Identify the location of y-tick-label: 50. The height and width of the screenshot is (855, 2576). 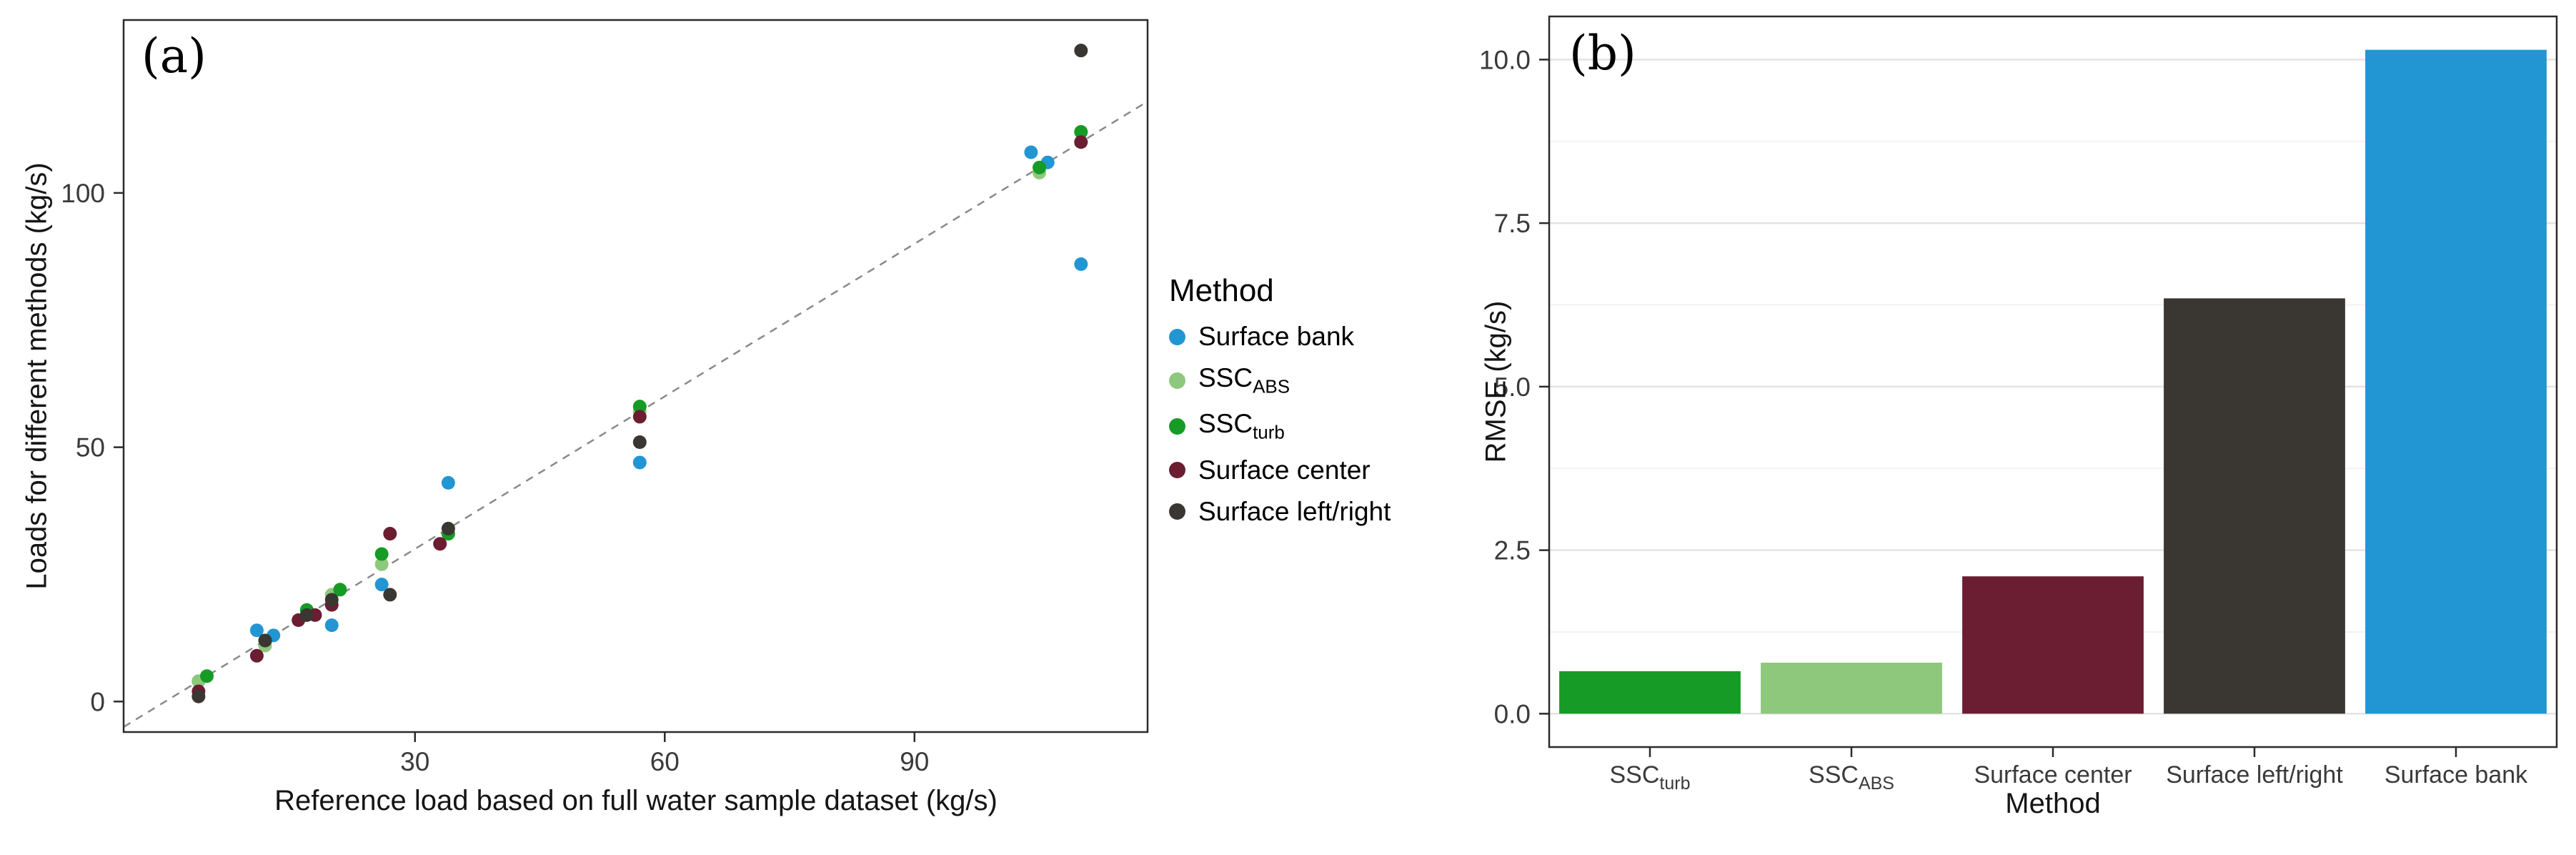
(90, 448).